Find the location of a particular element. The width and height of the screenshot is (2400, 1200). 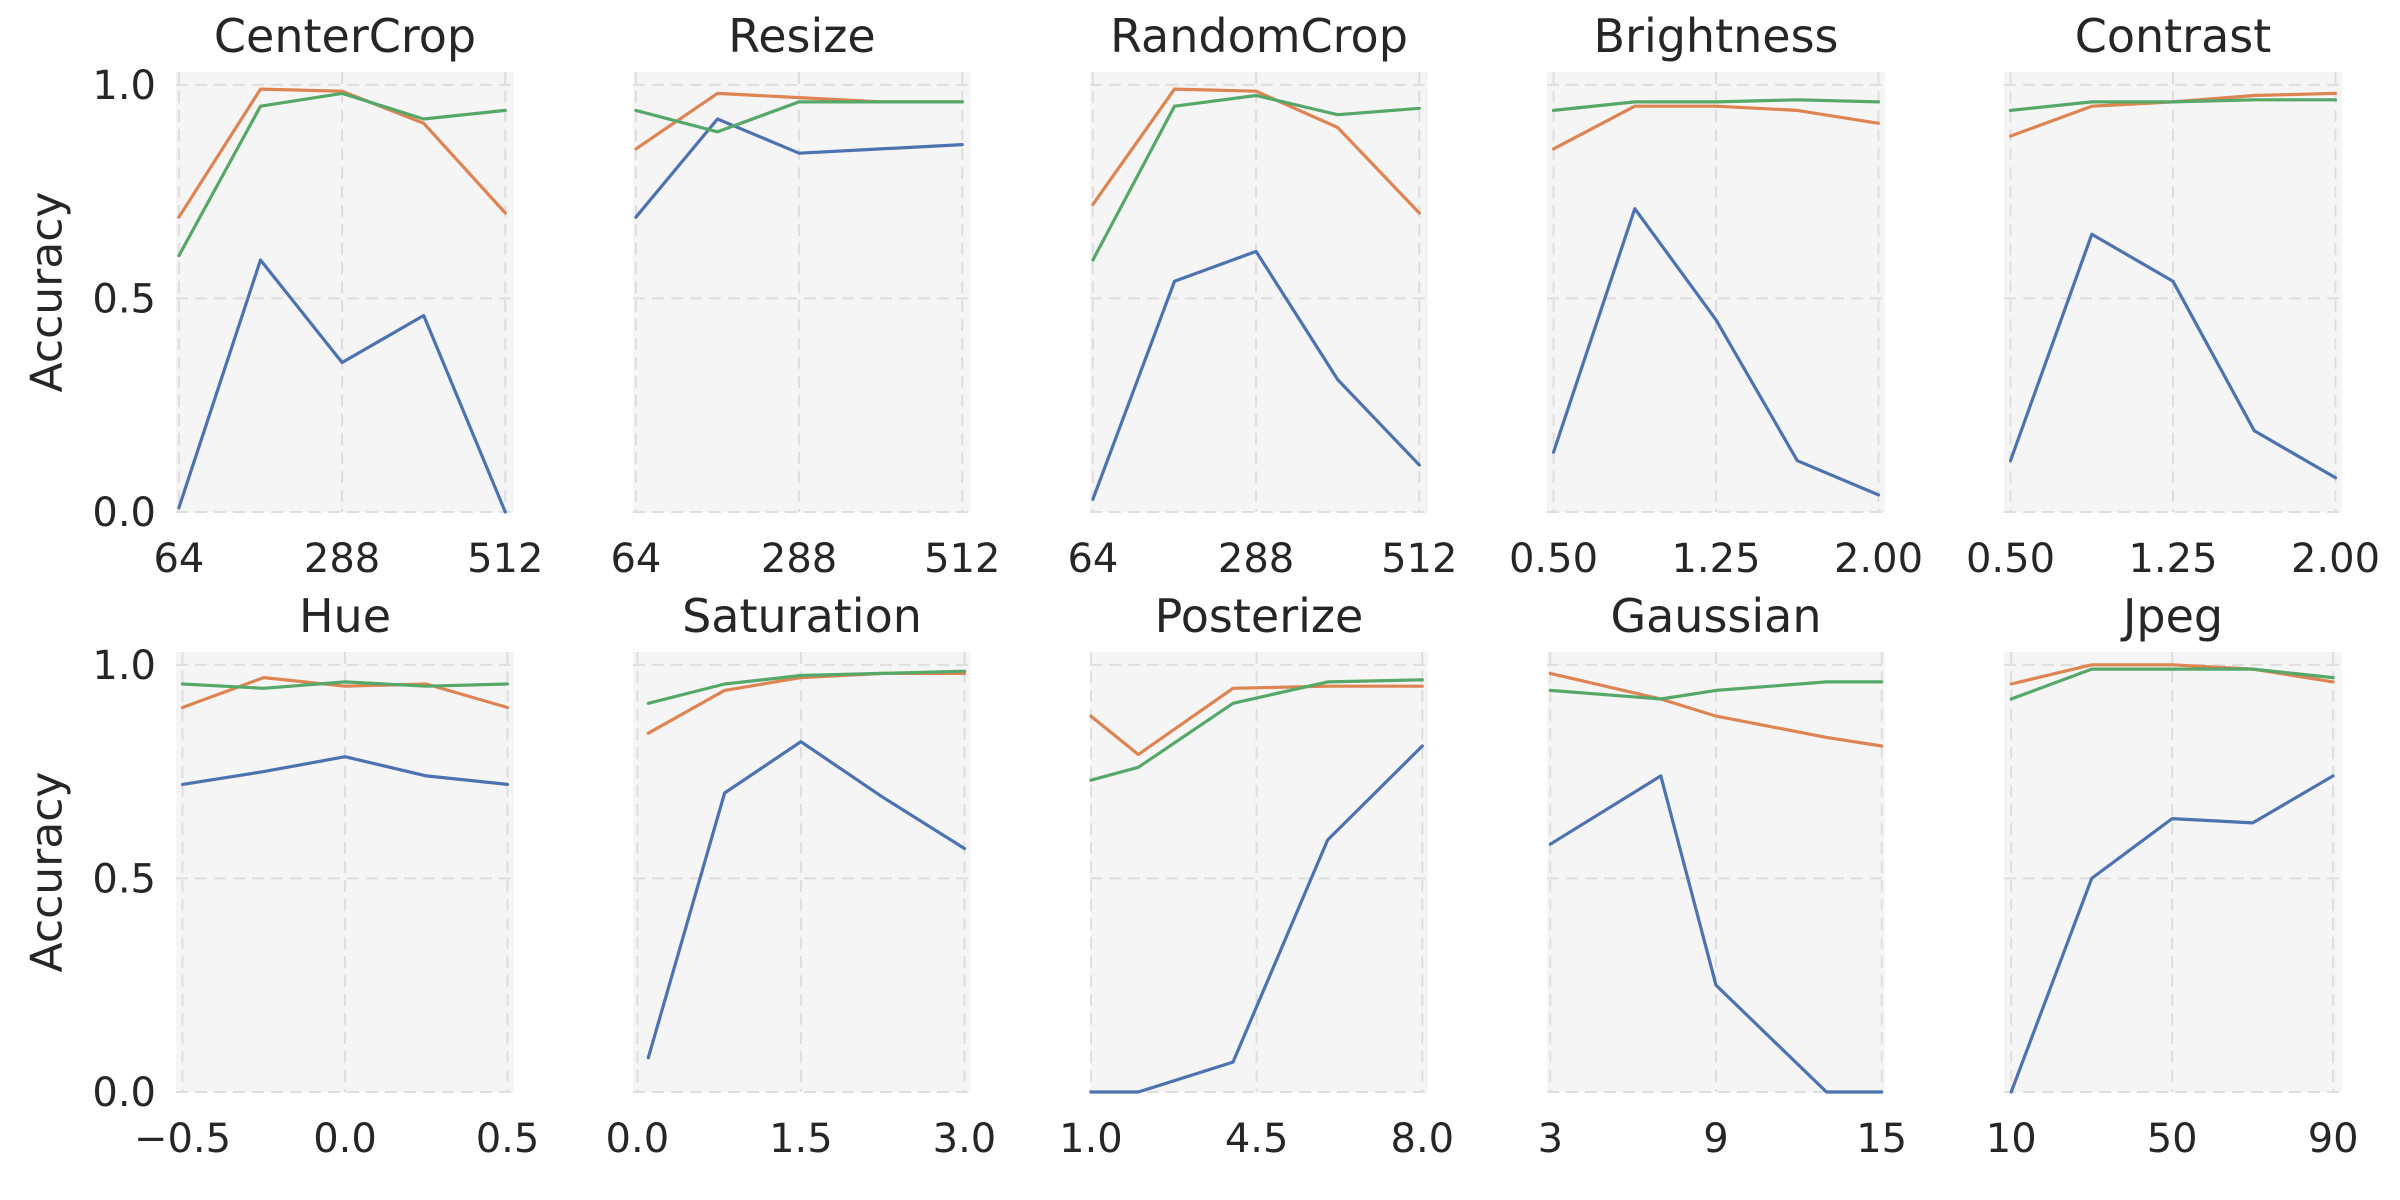

subplot-contrast: 0.50 1.25 2.00 Contrast is located at coordinates (2173, 295).